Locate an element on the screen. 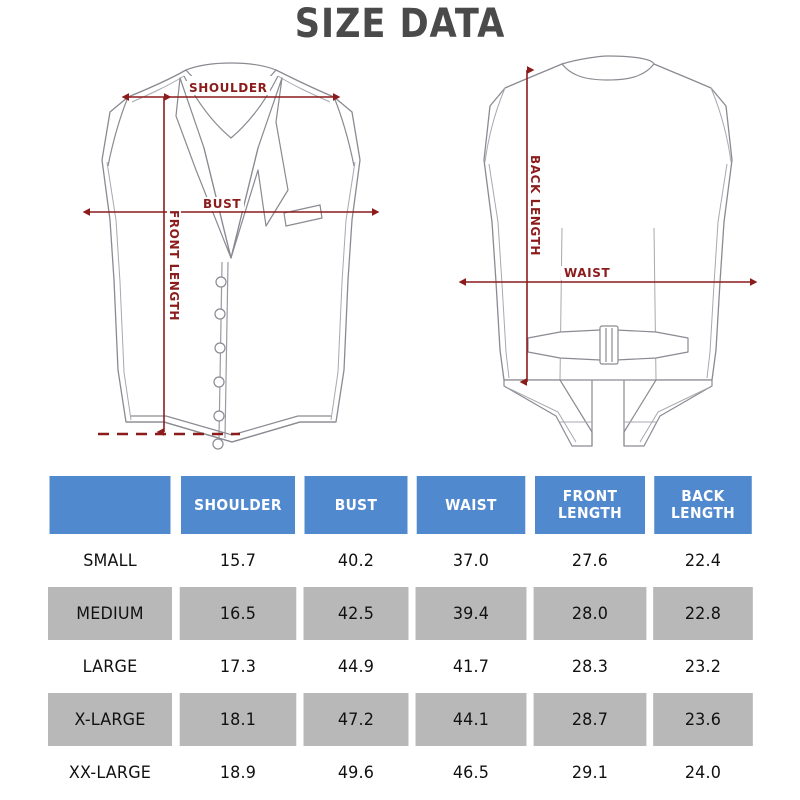 This screenshot has height=800, width=800. column-header-shoulder: SHOULDER is located at coordinates (238, 505).